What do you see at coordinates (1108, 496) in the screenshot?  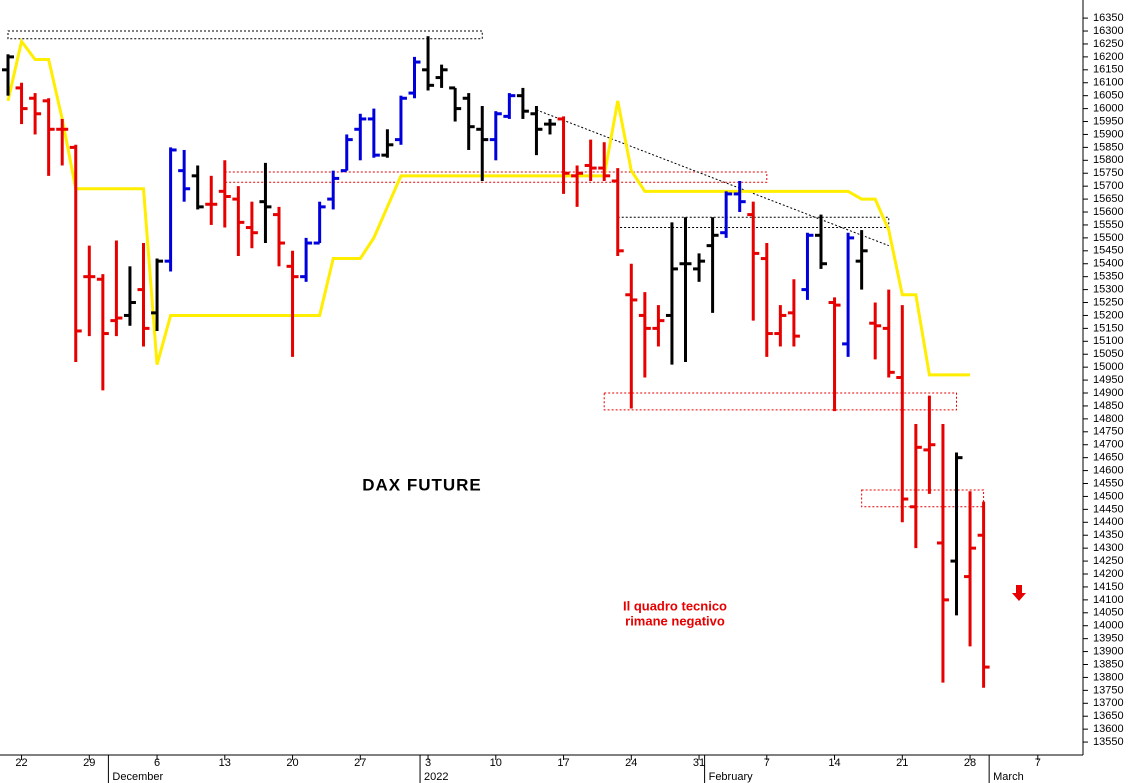 I see `y-tick-label: 14500` at bounding box center [1108, 496].